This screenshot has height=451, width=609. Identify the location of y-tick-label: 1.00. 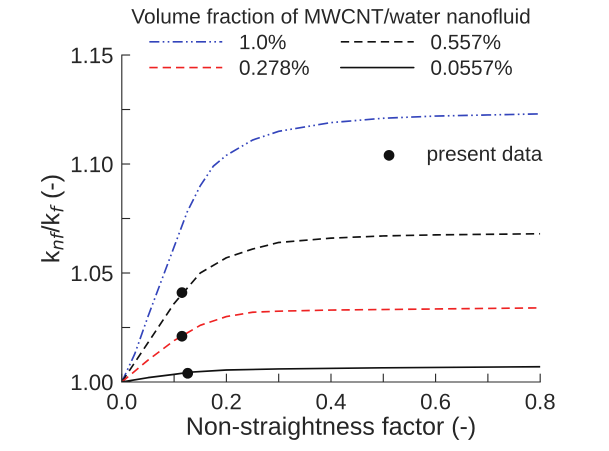
(92, 382).